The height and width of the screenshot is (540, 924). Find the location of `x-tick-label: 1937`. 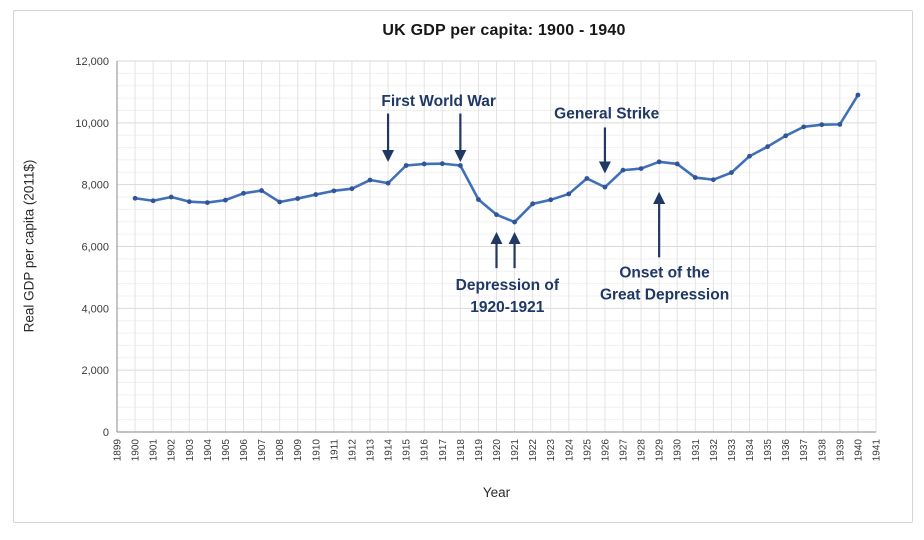

x-tick-label: 1937 is located at coordinates (804, 450).